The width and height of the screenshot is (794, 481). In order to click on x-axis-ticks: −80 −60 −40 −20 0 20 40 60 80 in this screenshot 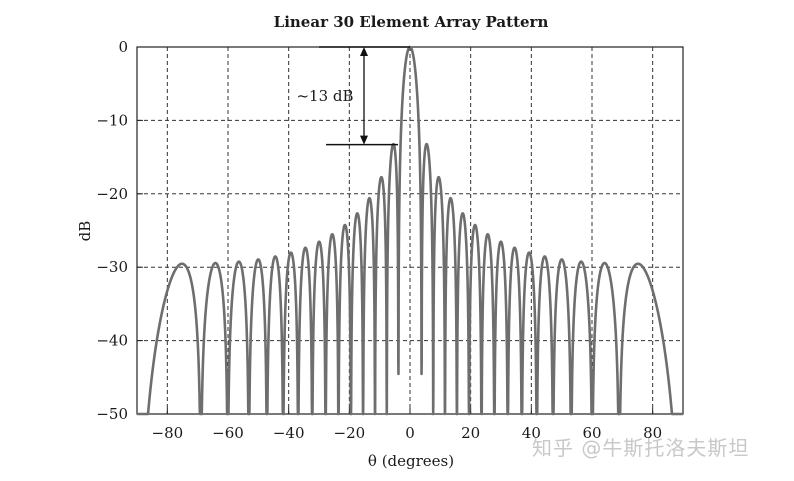, I will do `click(407, 425)`.